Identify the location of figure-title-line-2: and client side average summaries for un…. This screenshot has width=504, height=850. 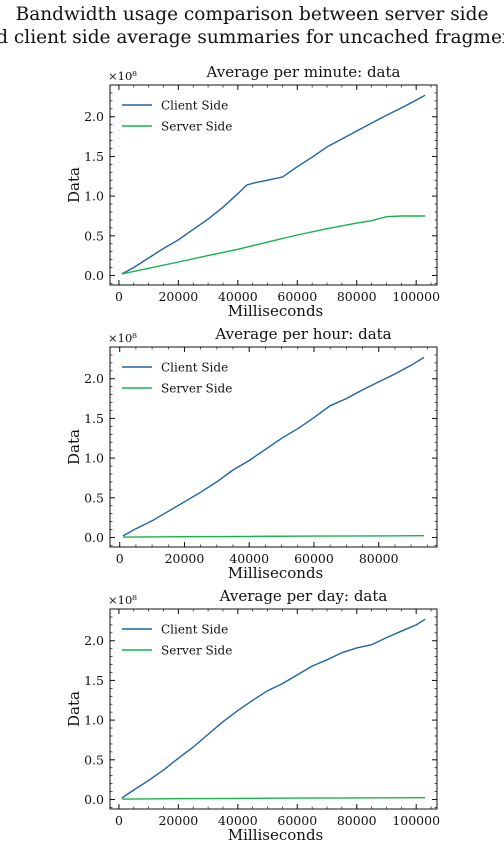
(252, 37).